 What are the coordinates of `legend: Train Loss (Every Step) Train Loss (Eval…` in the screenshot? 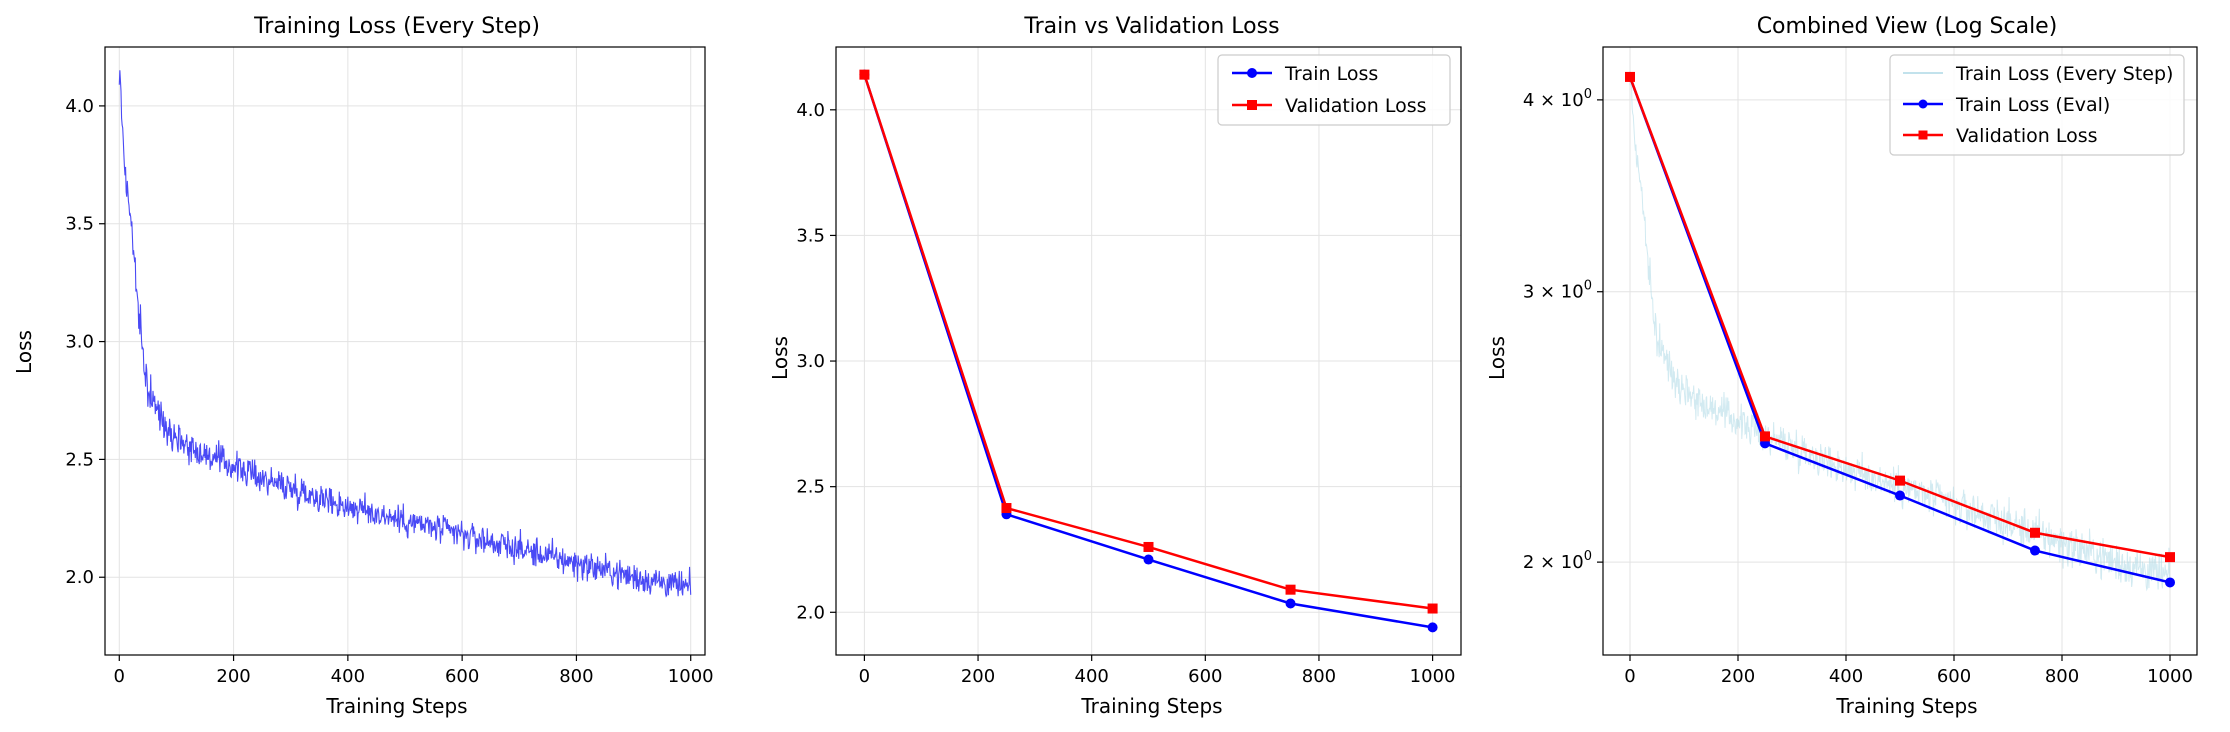 It's located at (2037, 105).